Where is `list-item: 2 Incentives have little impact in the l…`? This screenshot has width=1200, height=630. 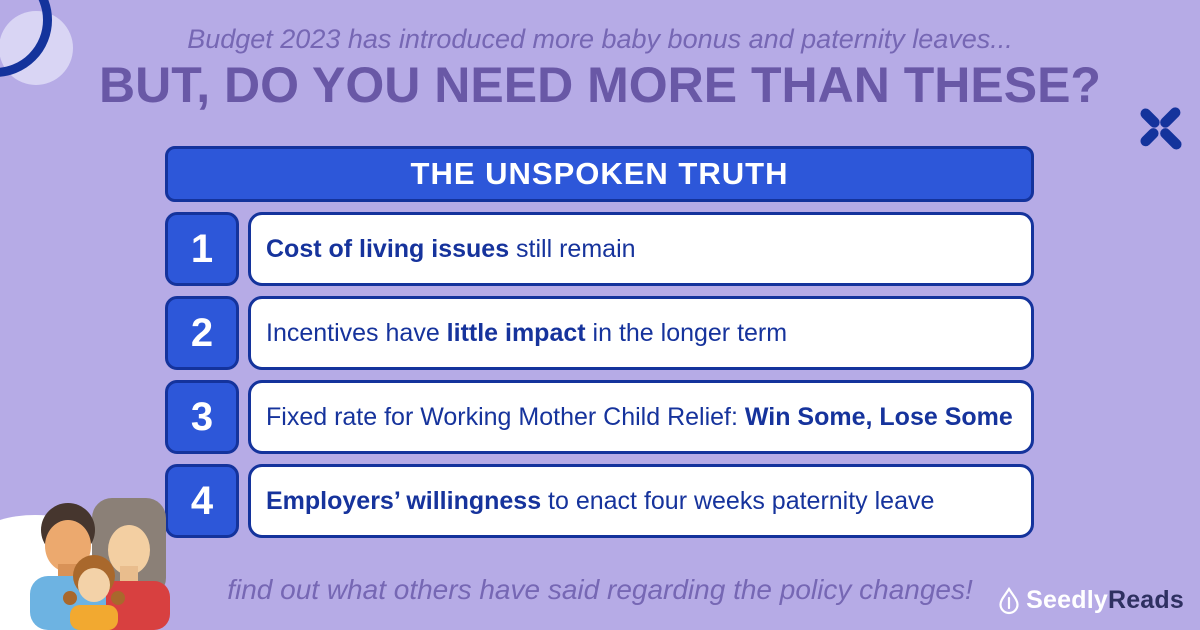 list-item: 2 Incentives have little impact in the l… is located at coordinates (599, 333).